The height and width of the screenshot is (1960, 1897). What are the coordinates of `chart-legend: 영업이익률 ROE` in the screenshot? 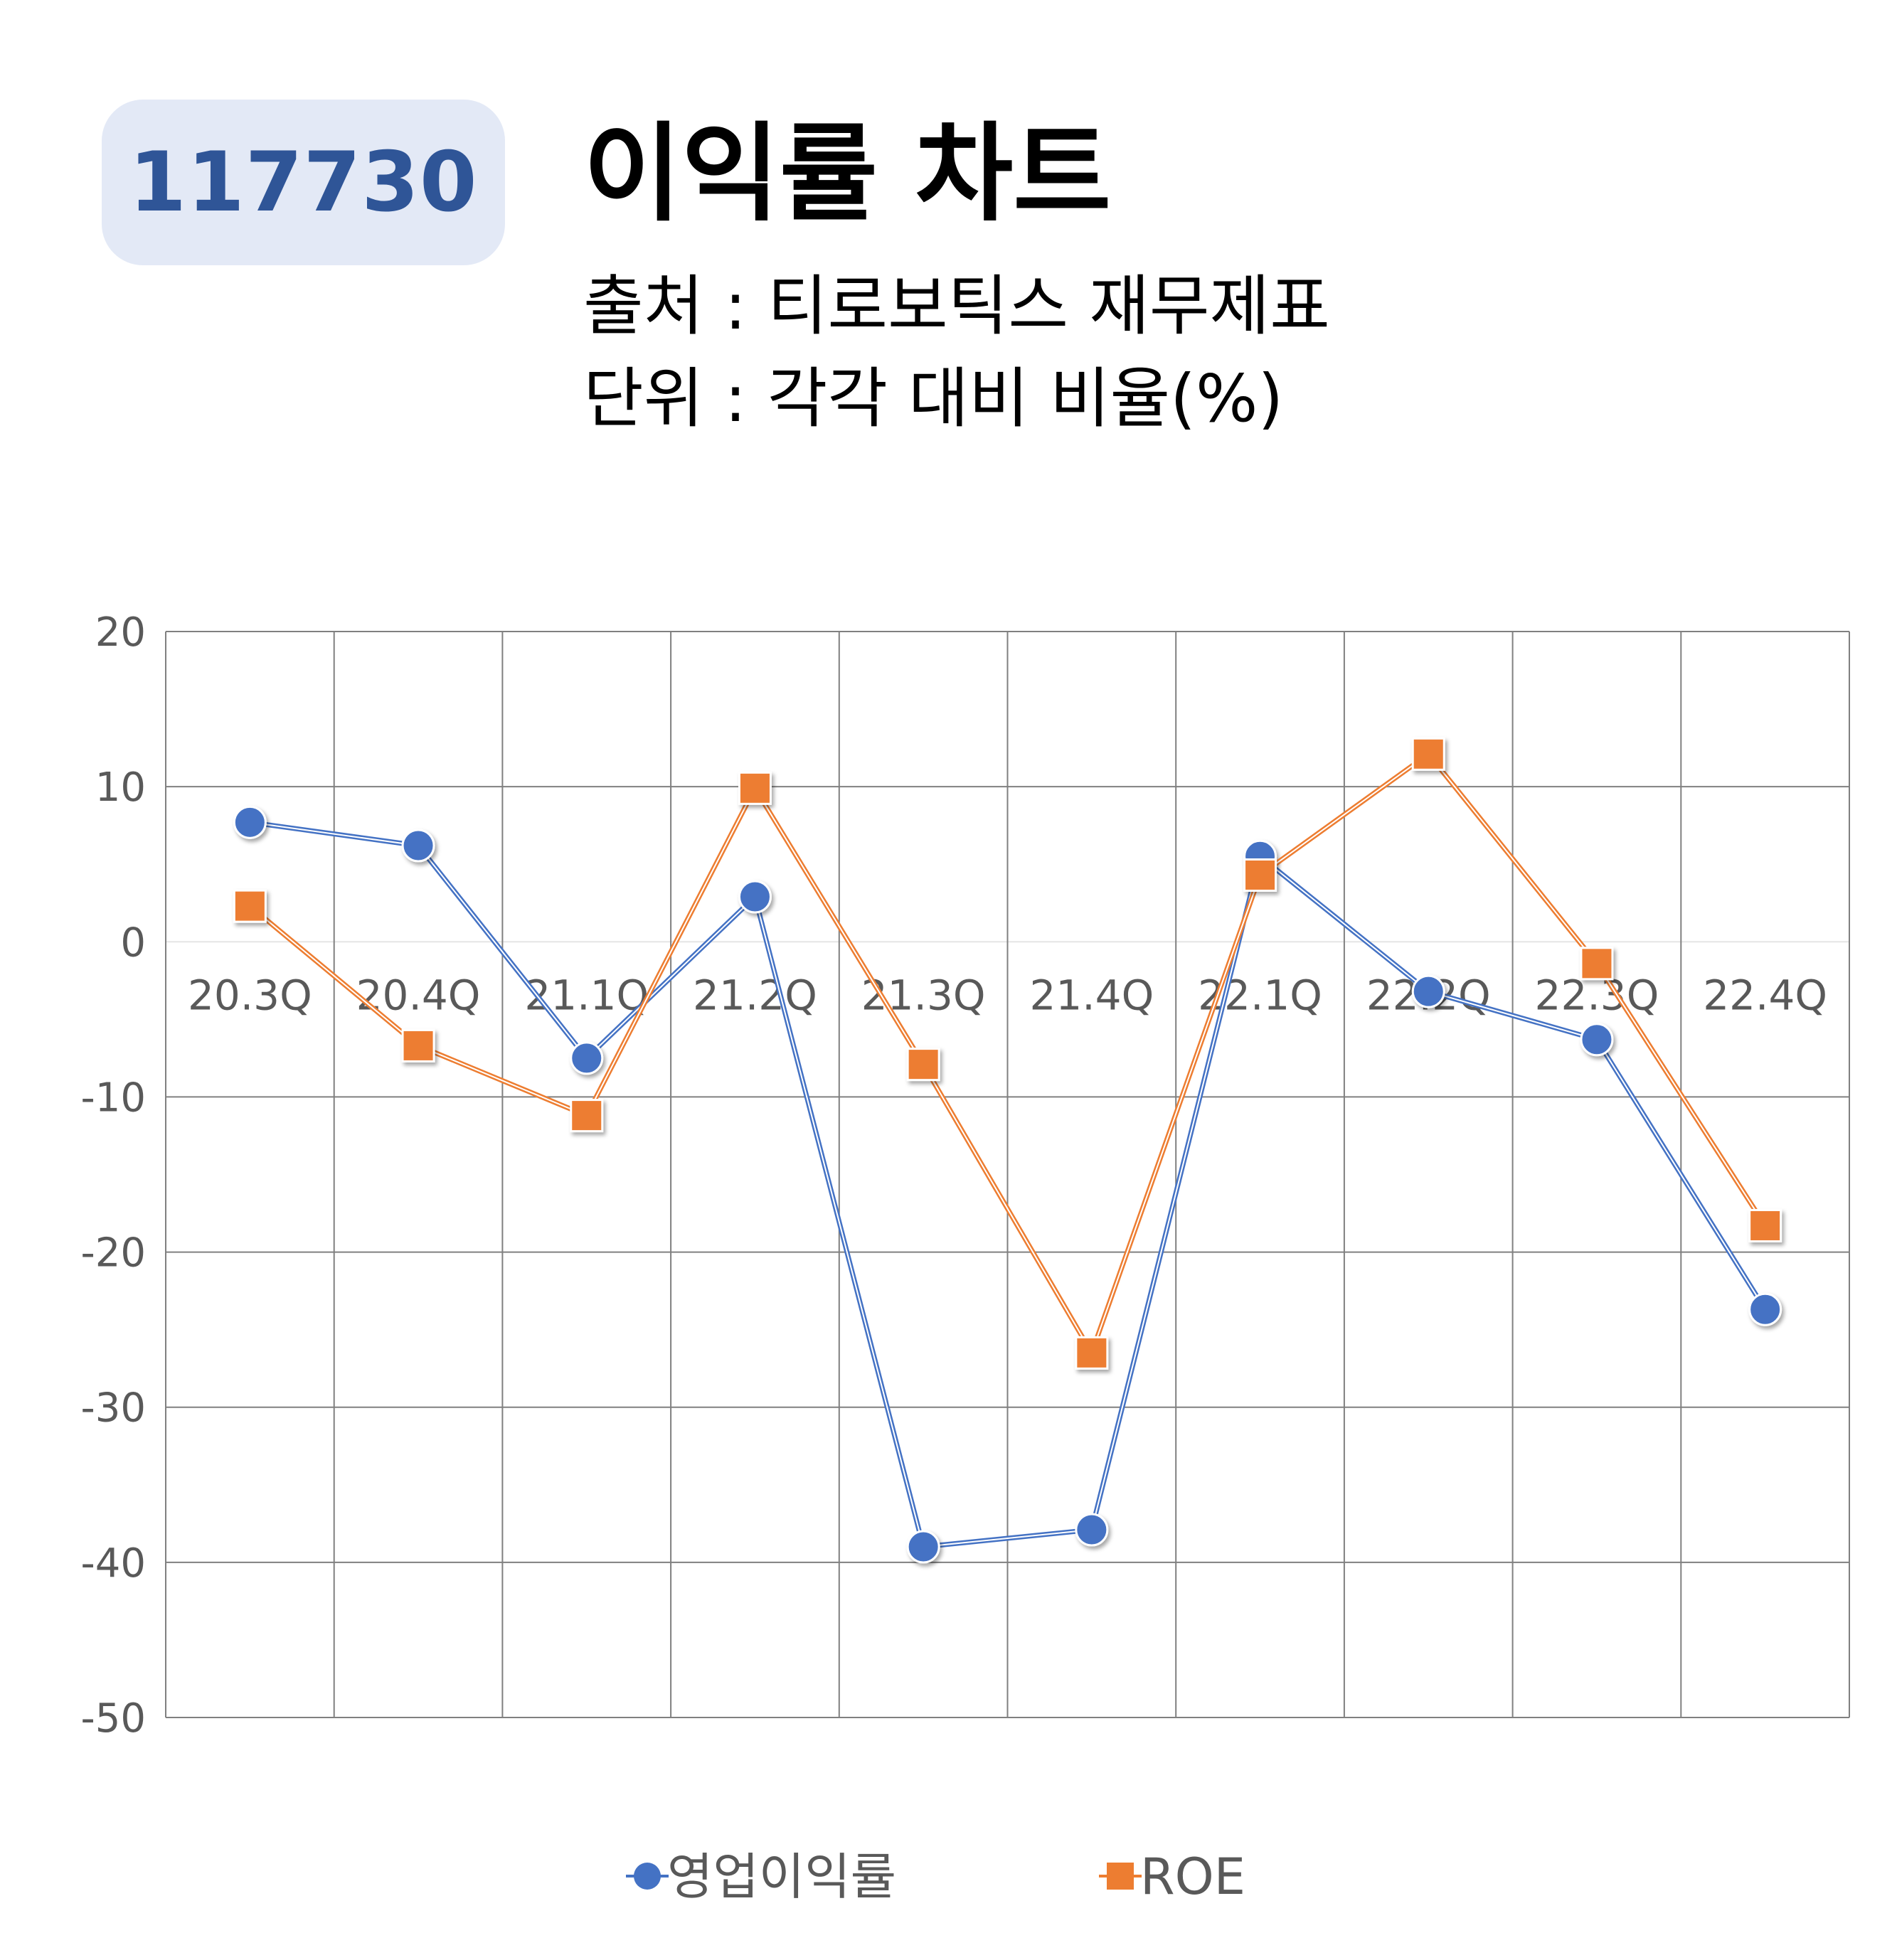 It's located at (936, 1877).